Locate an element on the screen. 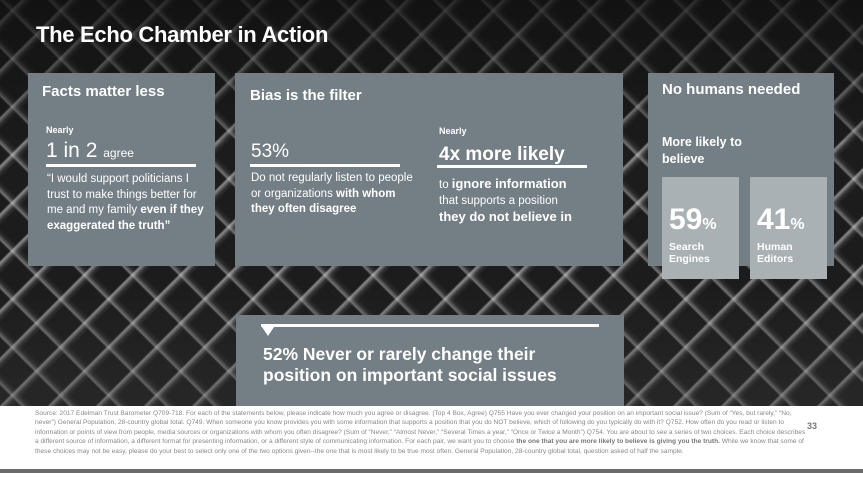  tile-label: Human Editors is located at coordinates (775, 253).